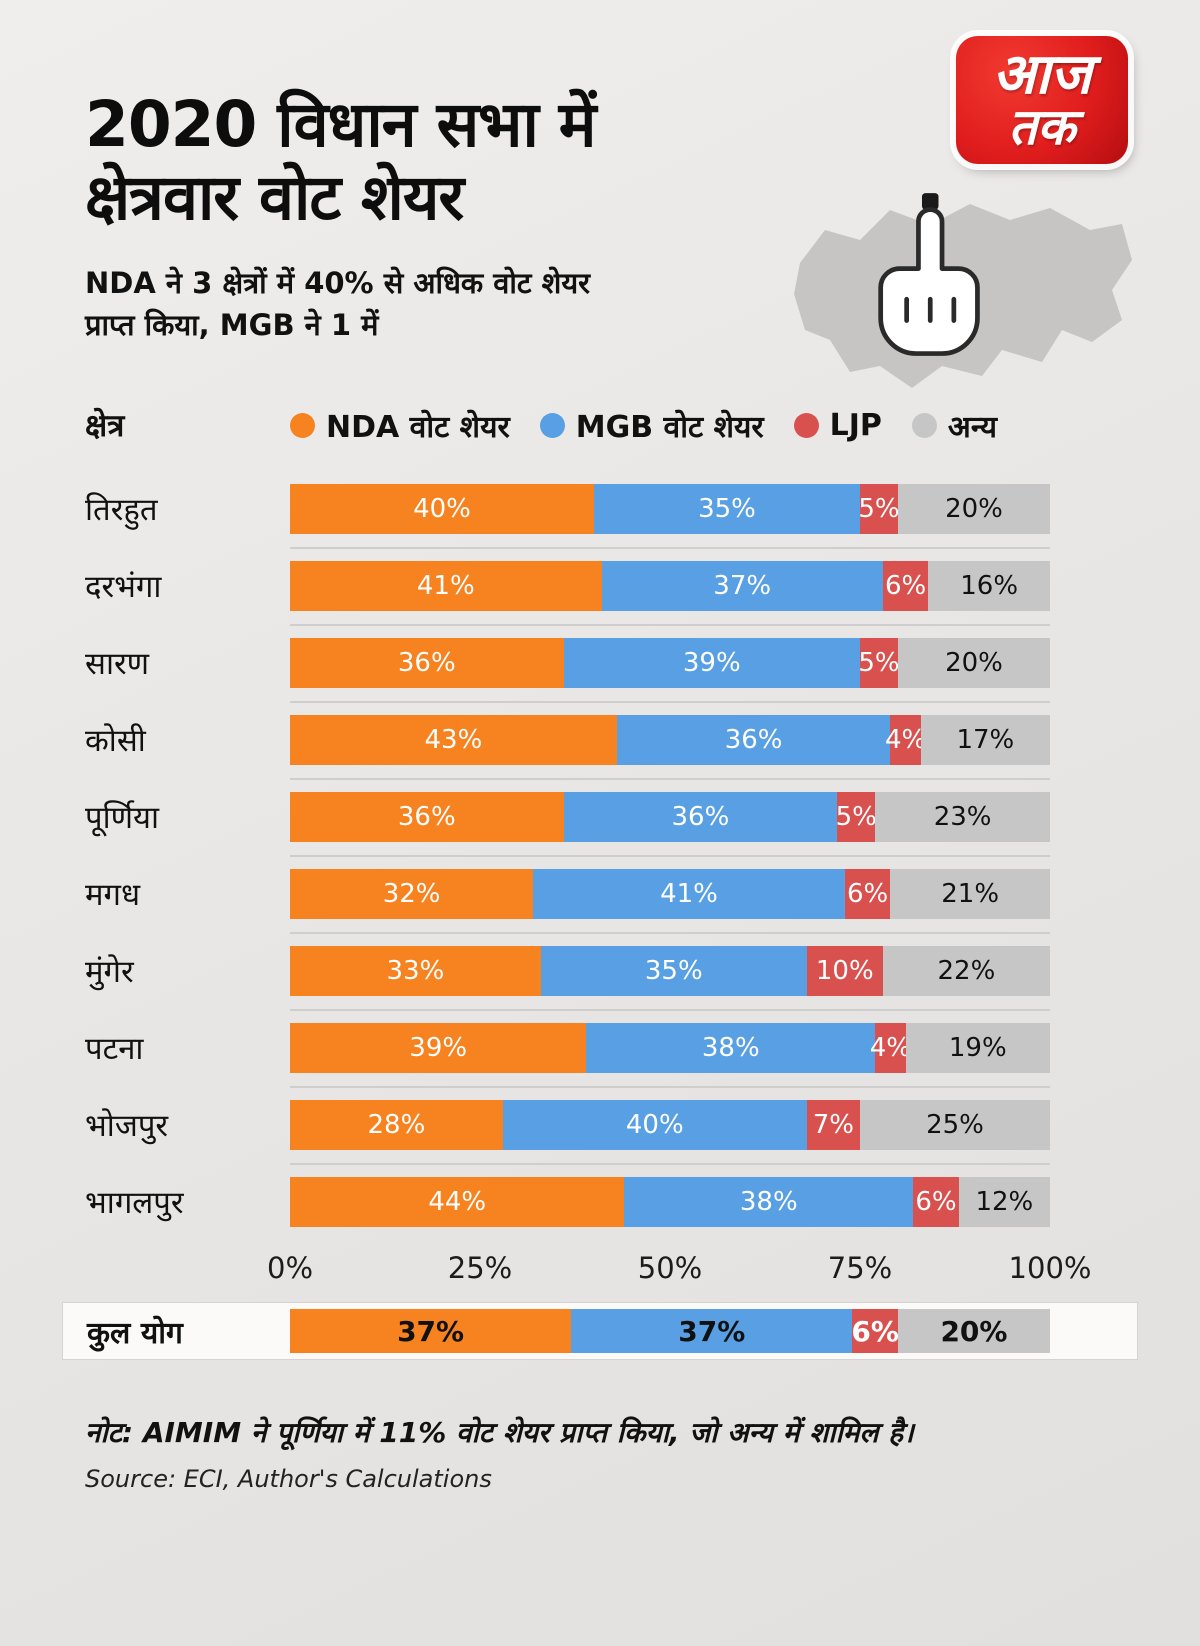  What do you see at coordinates (109, 972) in the screenshot?
I see `region-label: मुंगेर` at bounding box center [109, 972].